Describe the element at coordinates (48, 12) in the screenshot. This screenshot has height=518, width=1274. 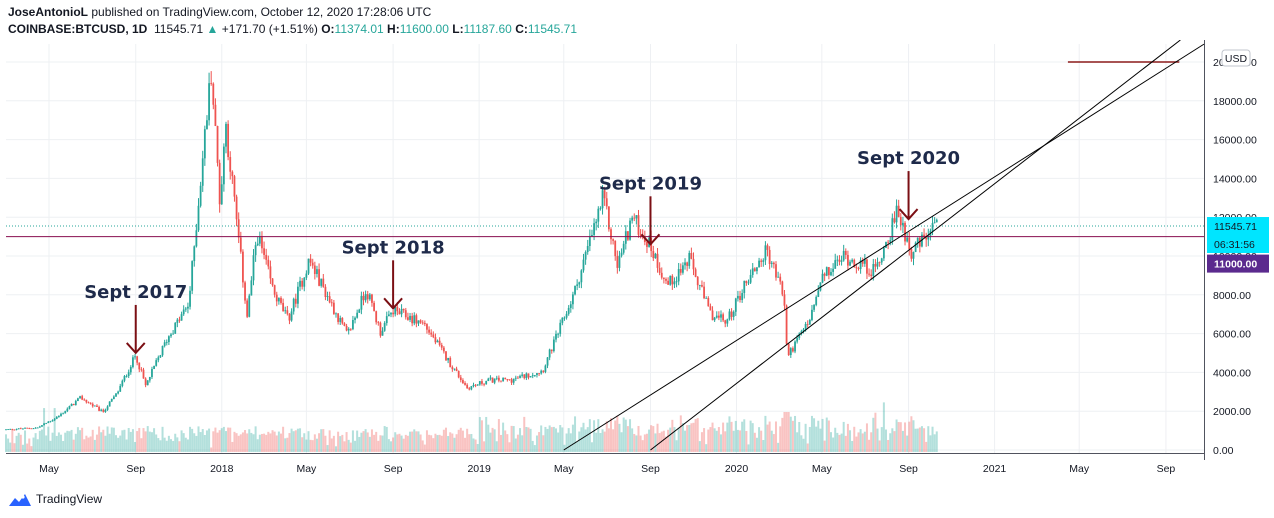
I see `author-name: JoseAntonioL` at that location.